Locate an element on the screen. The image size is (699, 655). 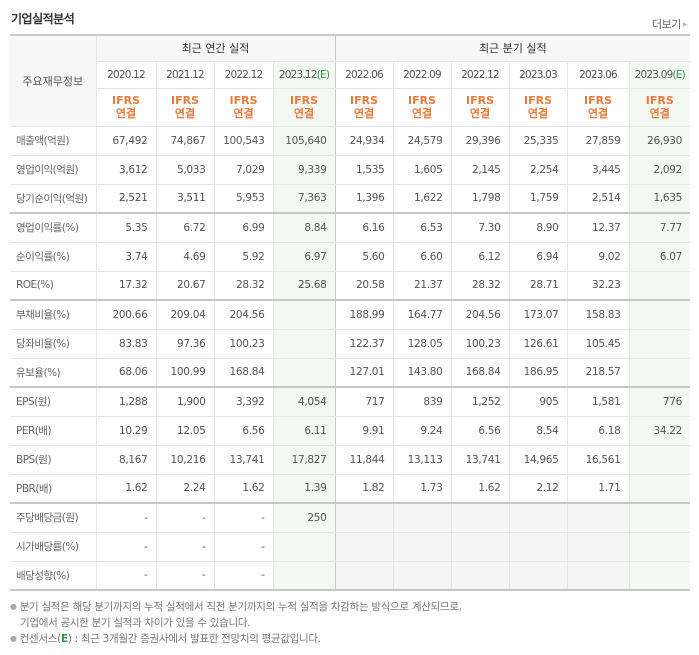
value-cell: 100,543 is located at coordinates (243, 141).